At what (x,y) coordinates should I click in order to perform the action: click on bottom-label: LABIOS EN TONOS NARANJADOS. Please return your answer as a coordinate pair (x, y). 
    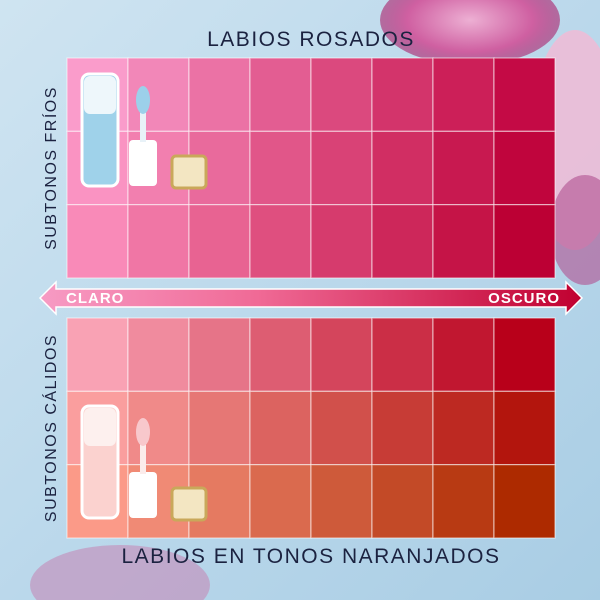
    Looking at the image, I should click on (311, 556).